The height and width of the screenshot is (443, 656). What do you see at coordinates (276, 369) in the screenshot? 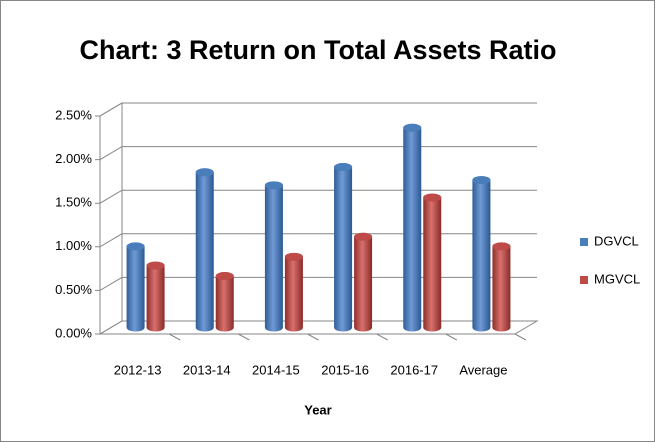
I see `x-tick-label: 2014-15` at bounding box center [276, 369].